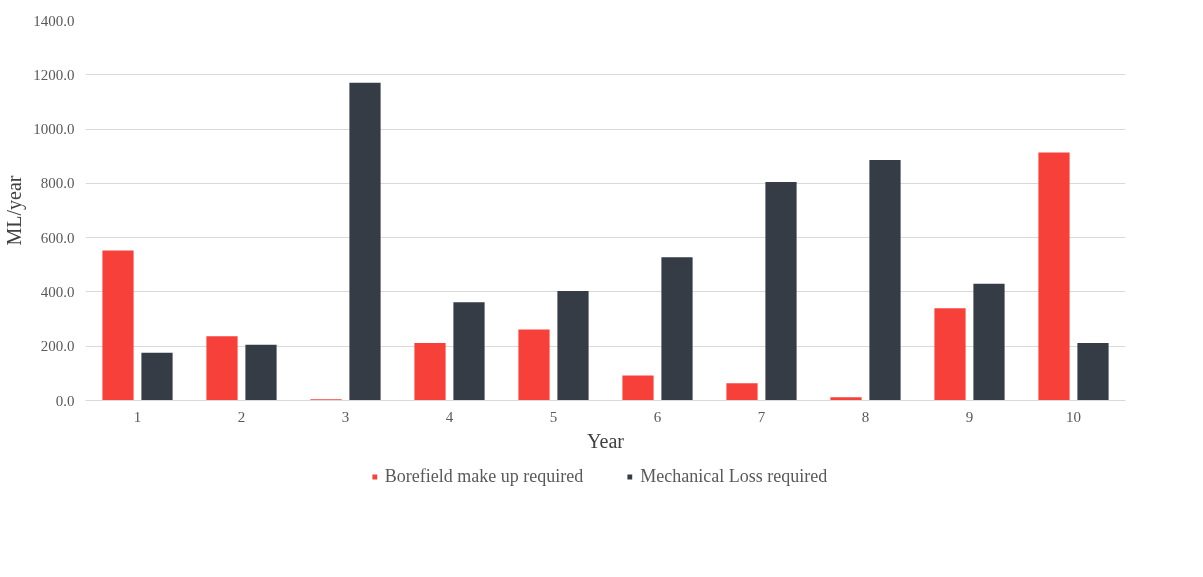  Describe the element at coordinates (1073, 416) in the screenshot. I see `x-tick-label: 10` at that location.